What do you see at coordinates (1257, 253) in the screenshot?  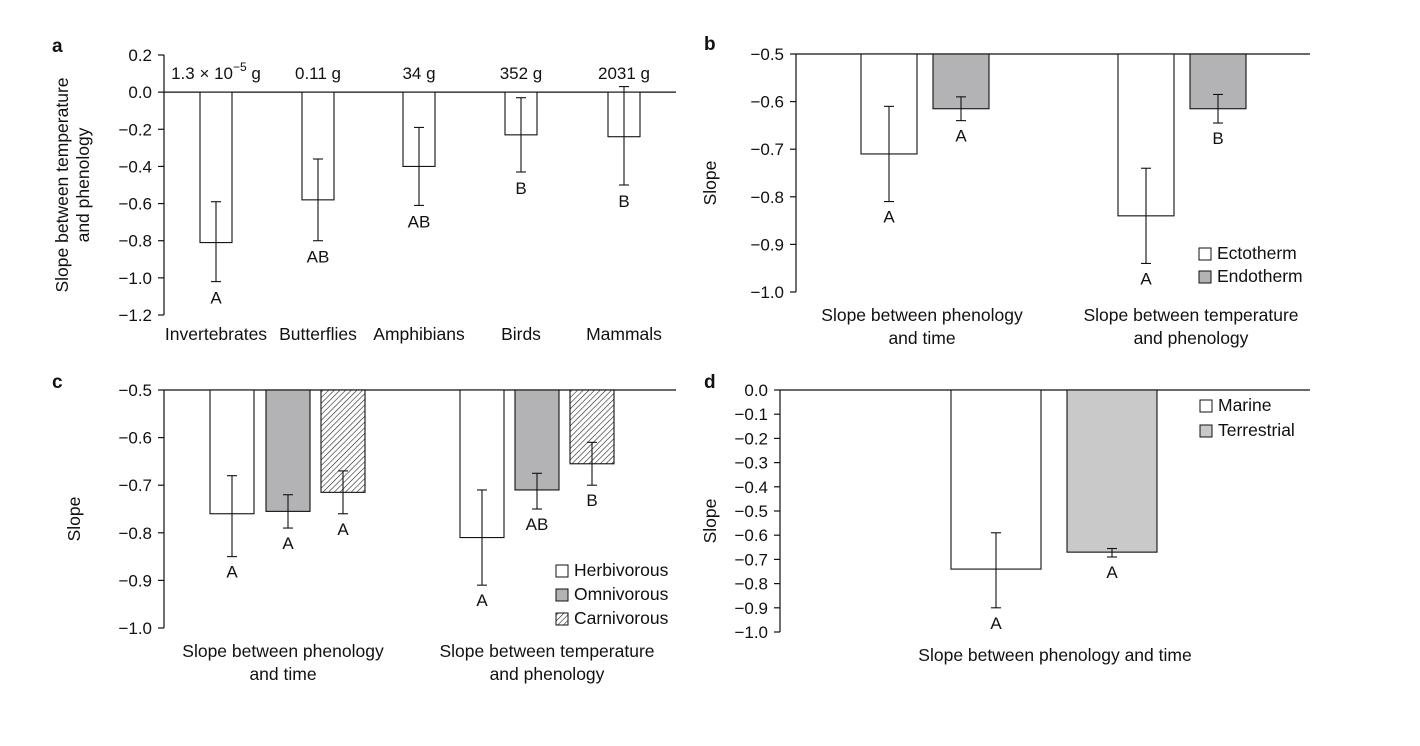 I see `legend-label: Ectotherm` at bounding box center [1257, 253].